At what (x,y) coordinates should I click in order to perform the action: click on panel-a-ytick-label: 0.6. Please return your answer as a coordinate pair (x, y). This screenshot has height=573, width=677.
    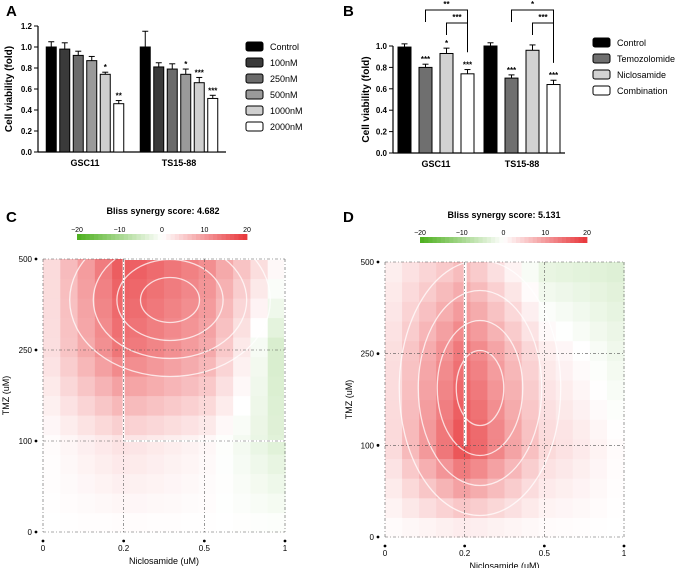
    Looking at the image, I should click on (27, 89).